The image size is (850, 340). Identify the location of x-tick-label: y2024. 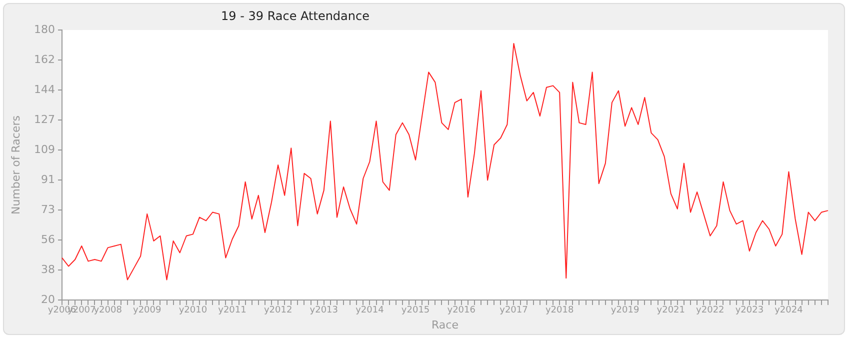
(789, 311).